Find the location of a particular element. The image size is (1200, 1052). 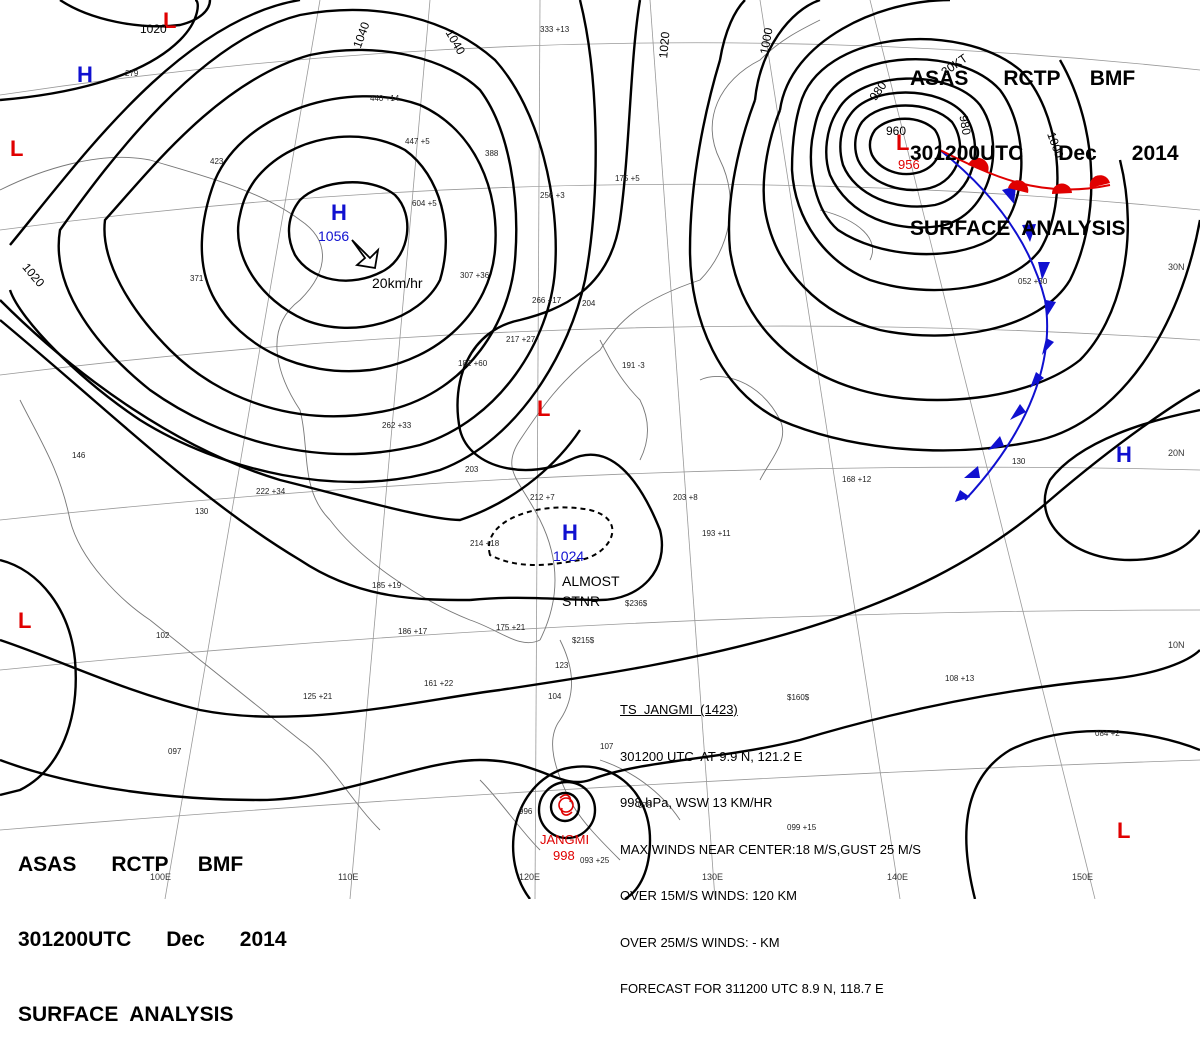

station-plot: 266 +17 is located at coordinates (547, 300).